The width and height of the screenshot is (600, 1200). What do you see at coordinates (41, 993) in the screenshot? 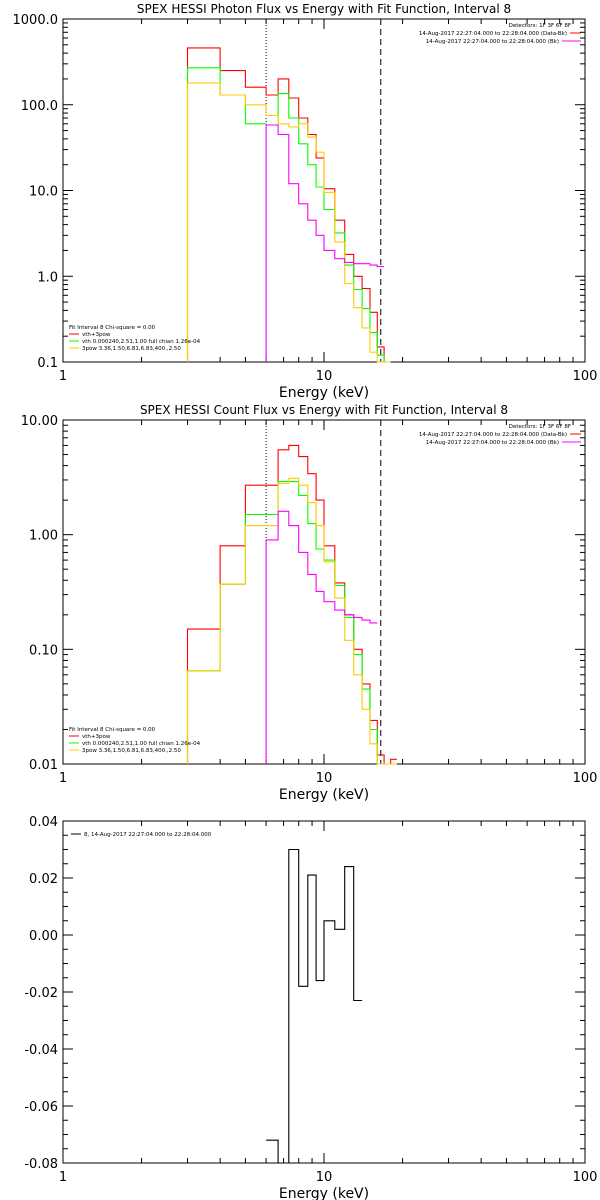
I see `y-tick-label: -0.02` at bounding box center [41, 993].